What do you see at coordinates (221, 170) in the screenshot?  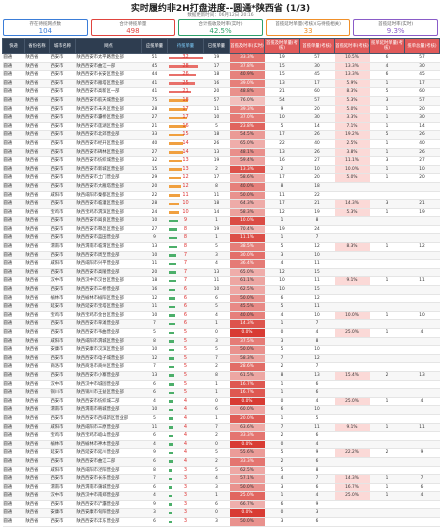 I see `table-row: 圆通 陕西省 西安市 陕西西安市新城区营业部 15 13 2 13.3% 2 10 10.0% 1 10` at bounding box center [221, 170].